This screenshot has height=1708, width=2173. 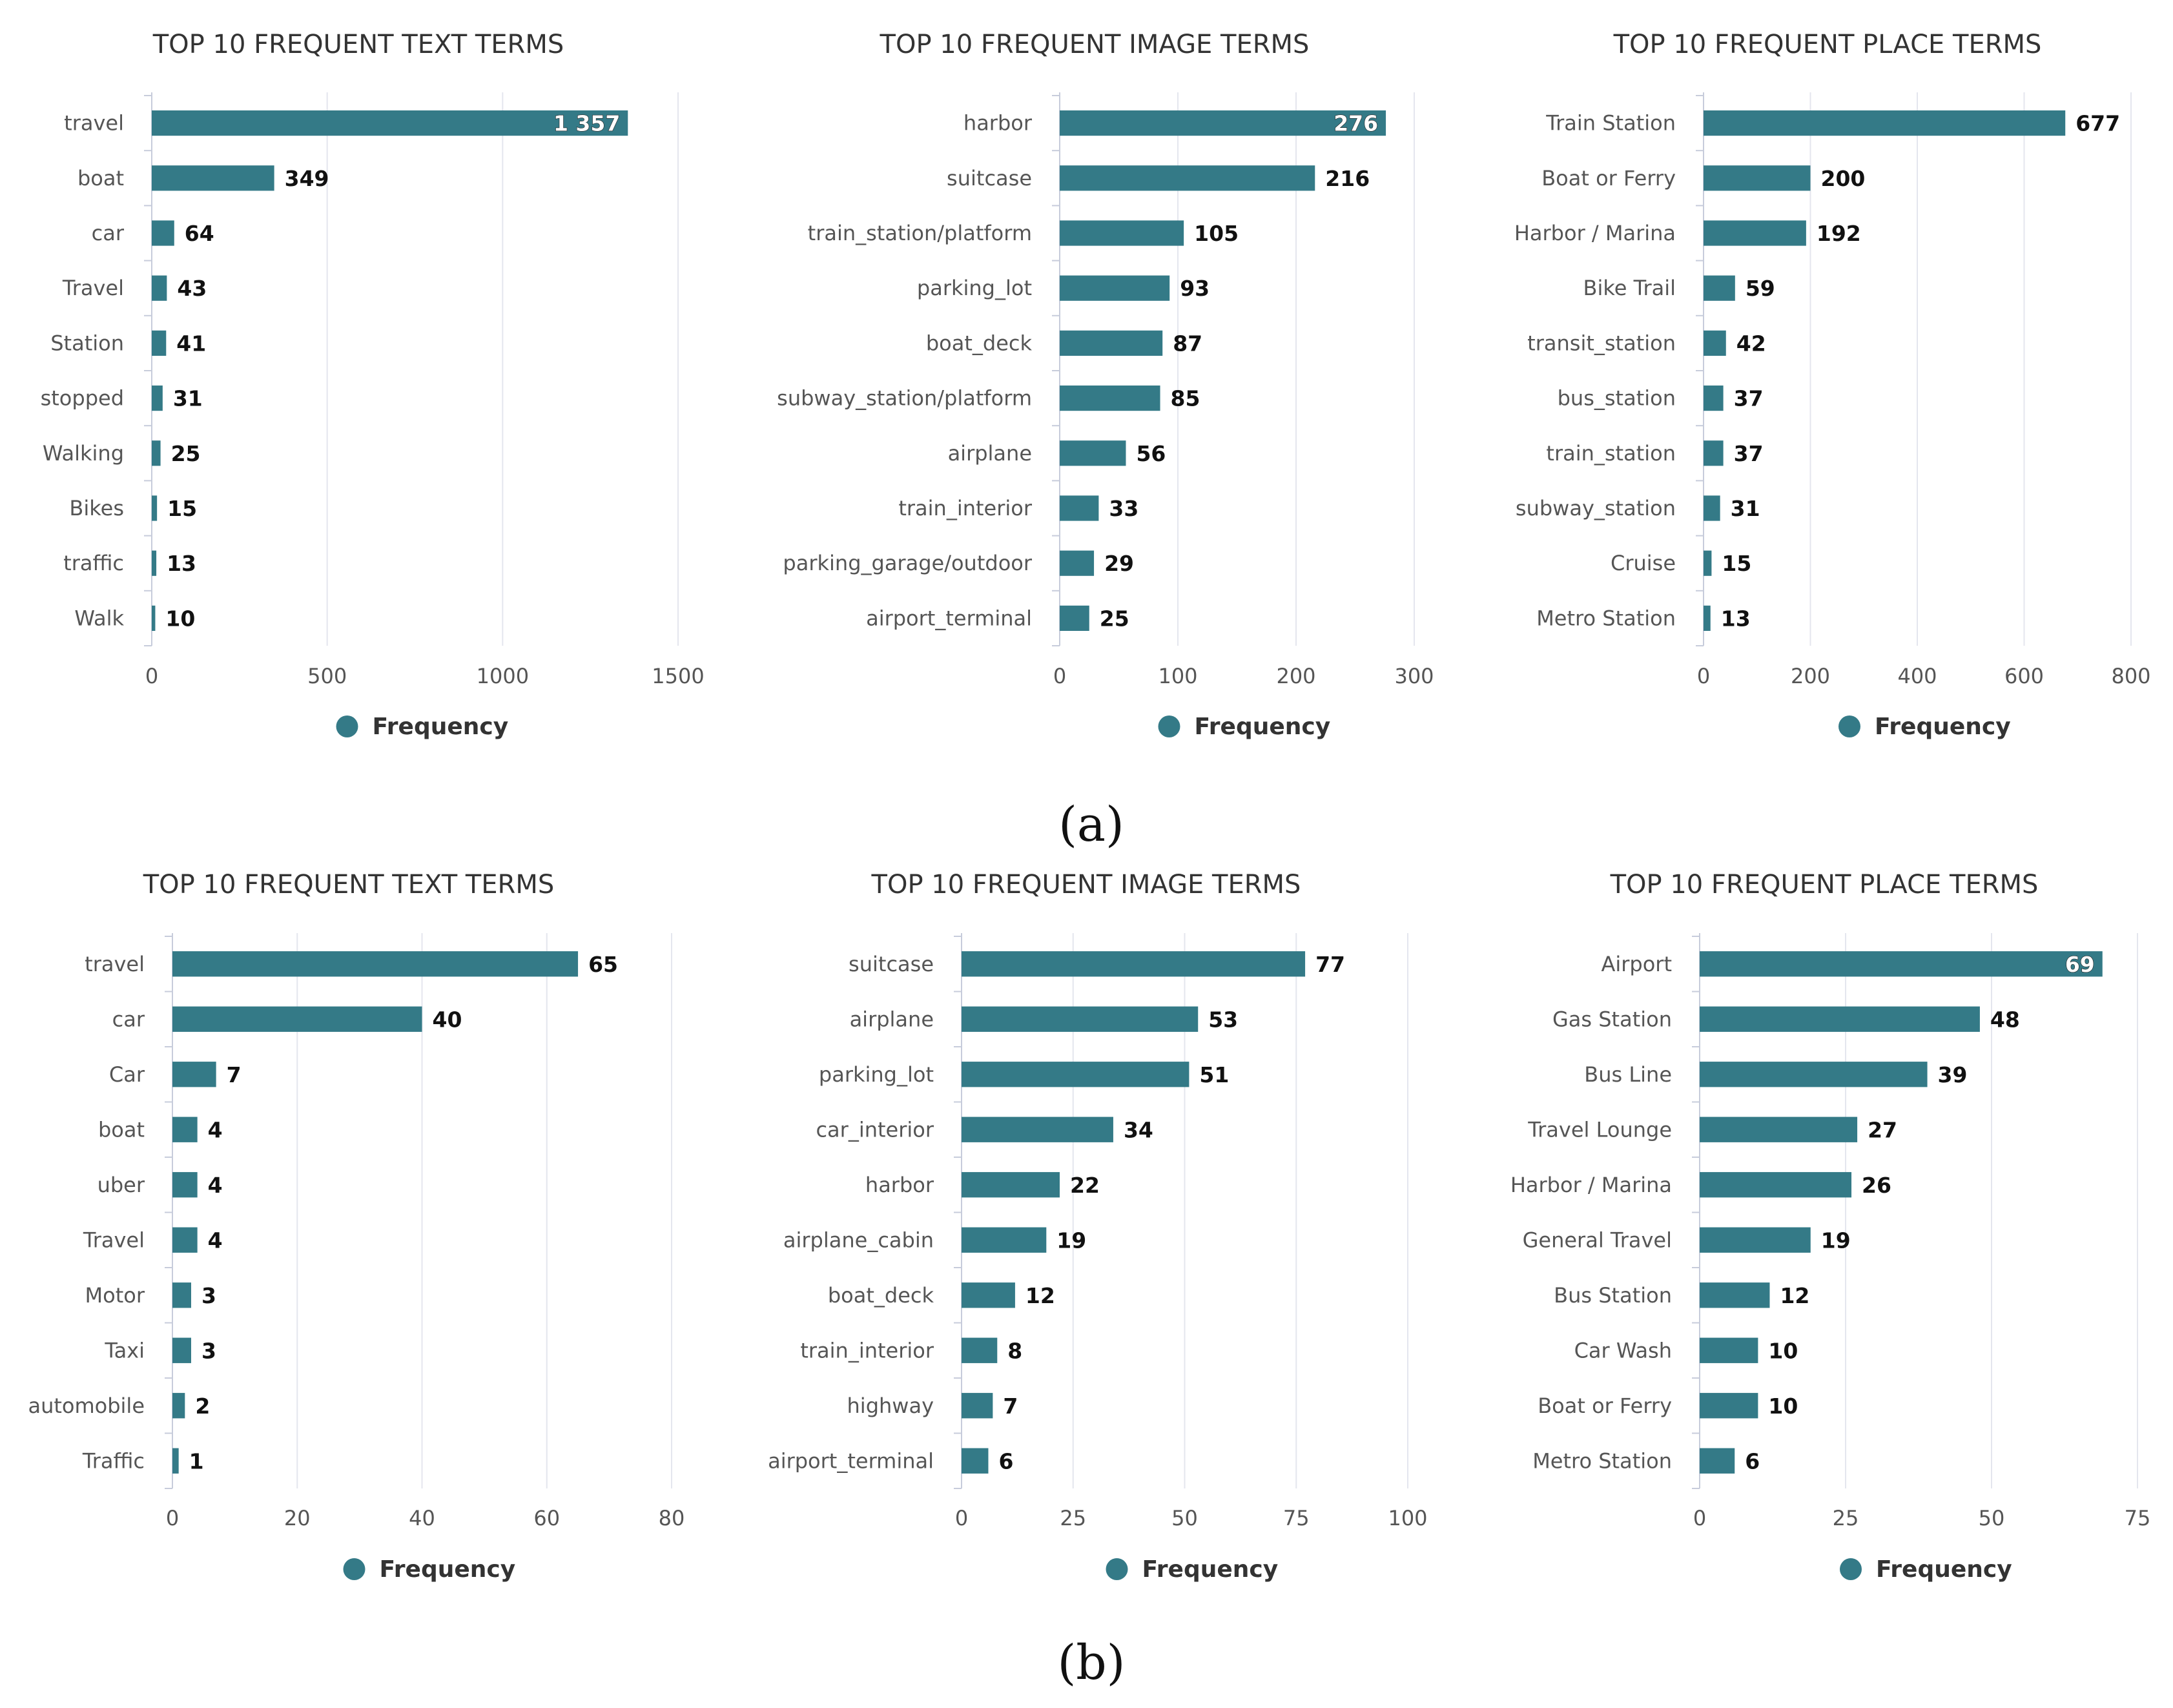 I want to click on category-label: Travel Lounge, so click(x=1600, y=1129).